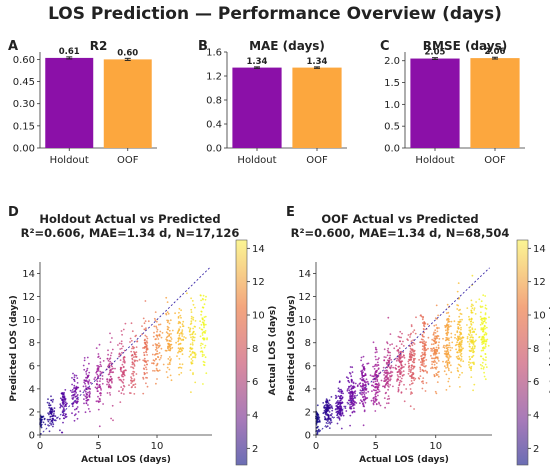  What do you see at coordinates (392, 83) in the screenshot?
I see `y-tick-label: 1.5` at bounding box center [392, 83].